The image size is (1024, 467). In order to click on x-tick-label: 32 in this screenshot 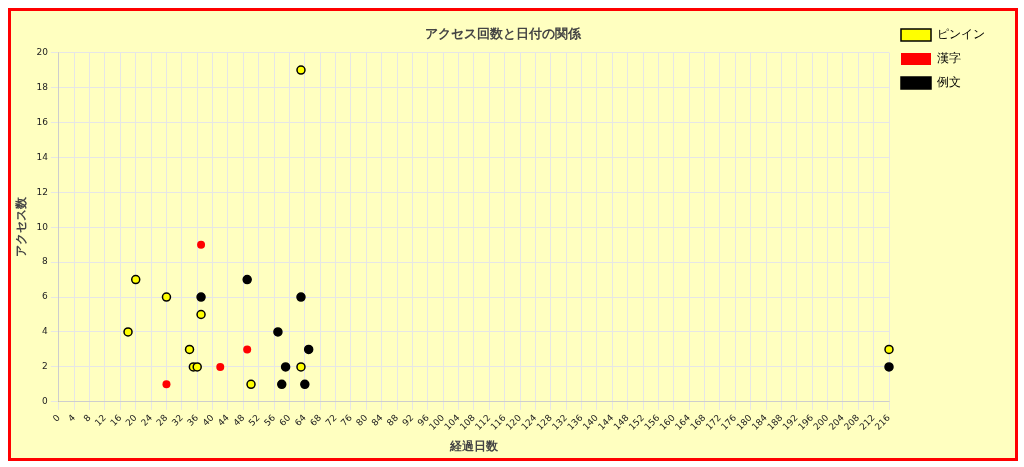, I will do `click(177, 420)`.